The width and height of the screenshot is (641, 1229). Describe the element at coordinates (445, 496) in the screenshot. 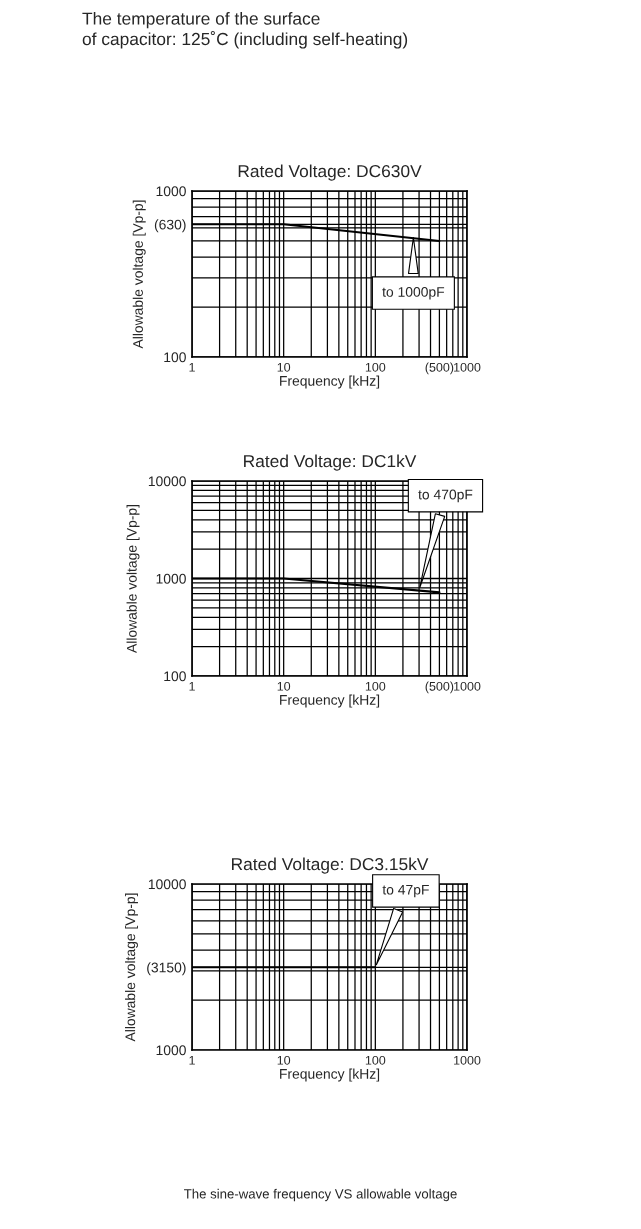

I see `annotation: to 470pF` at that location.